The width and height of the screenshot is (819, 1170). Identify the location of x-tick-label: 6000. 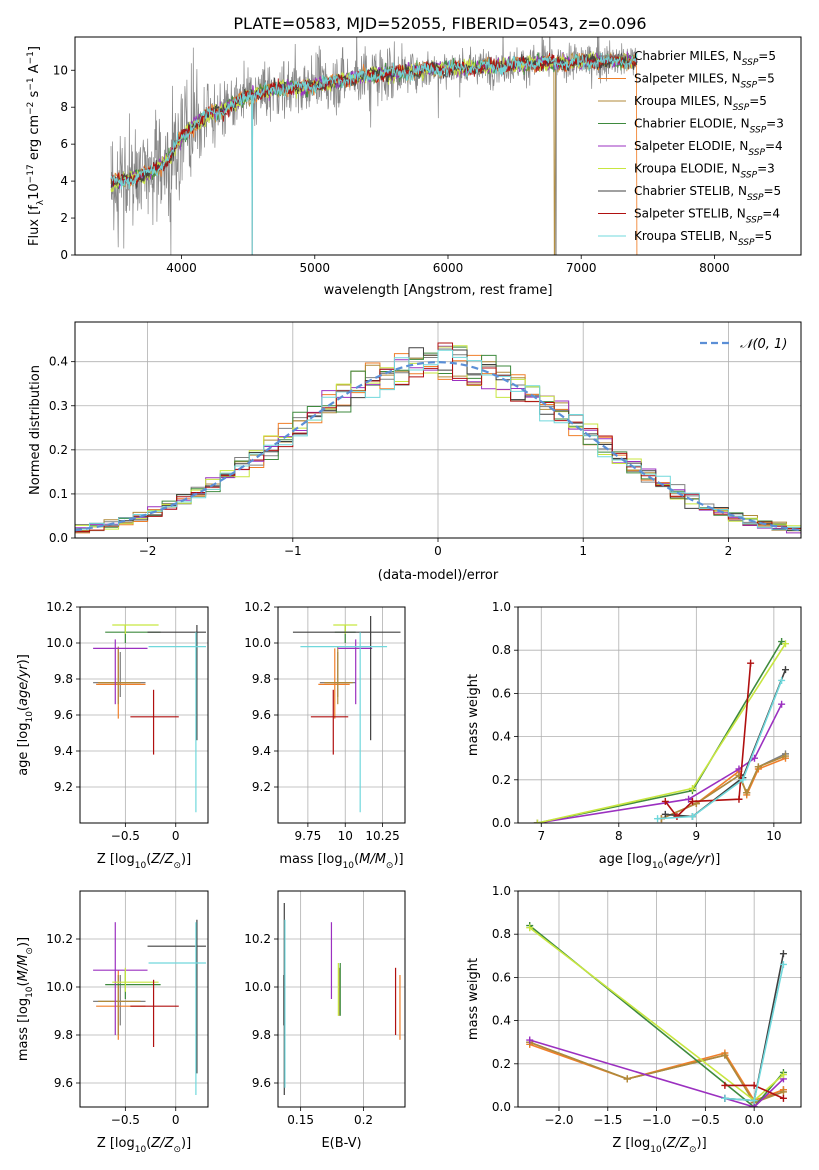
(448, 268).